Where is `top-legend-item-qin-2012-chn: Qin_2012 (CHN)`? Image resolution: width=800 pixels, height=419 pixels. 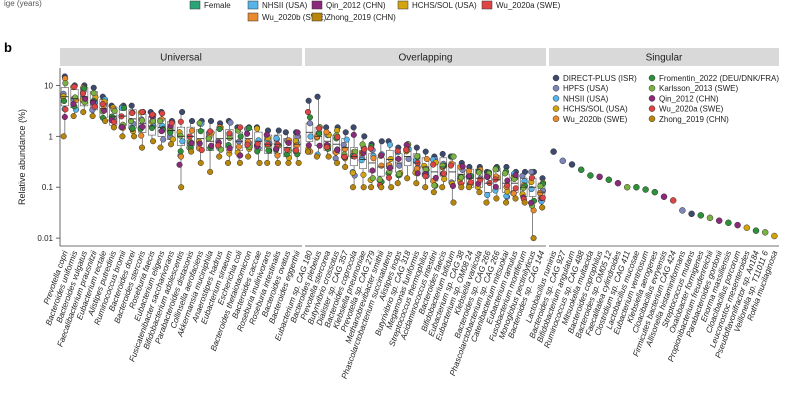
top-legend-item-qin-2012-chn: Qin_2012 (CHN) is located at coordinates (348, 5).